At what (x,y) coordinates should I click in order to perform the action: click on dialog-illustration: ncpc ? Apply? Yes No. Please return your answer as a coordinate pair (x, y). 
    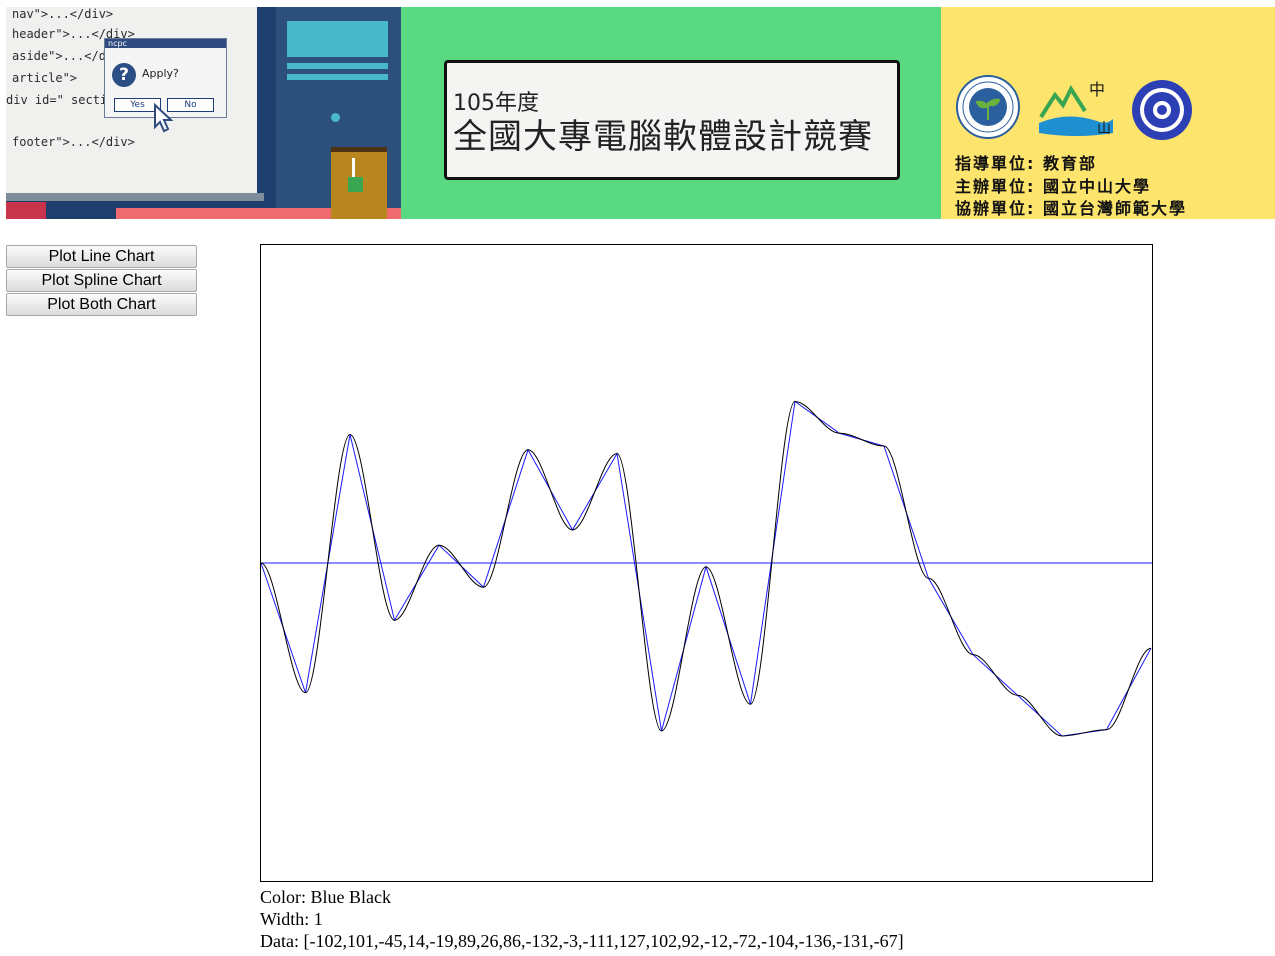
    Looking at the image, I should click on (165, 78).